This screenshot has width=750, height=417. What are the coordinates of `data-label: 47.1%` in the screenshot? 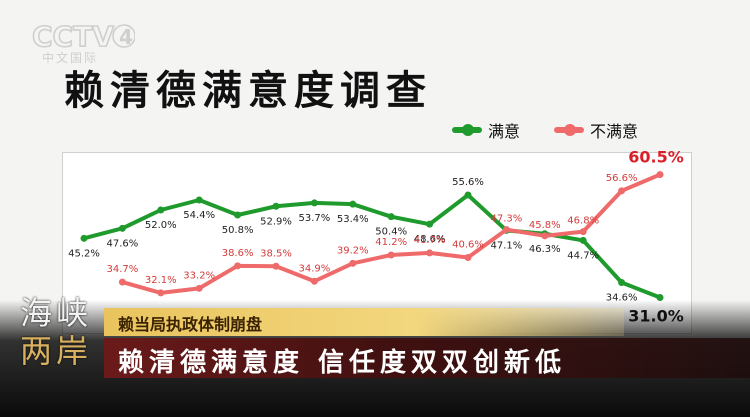 It's located at (507, 245).